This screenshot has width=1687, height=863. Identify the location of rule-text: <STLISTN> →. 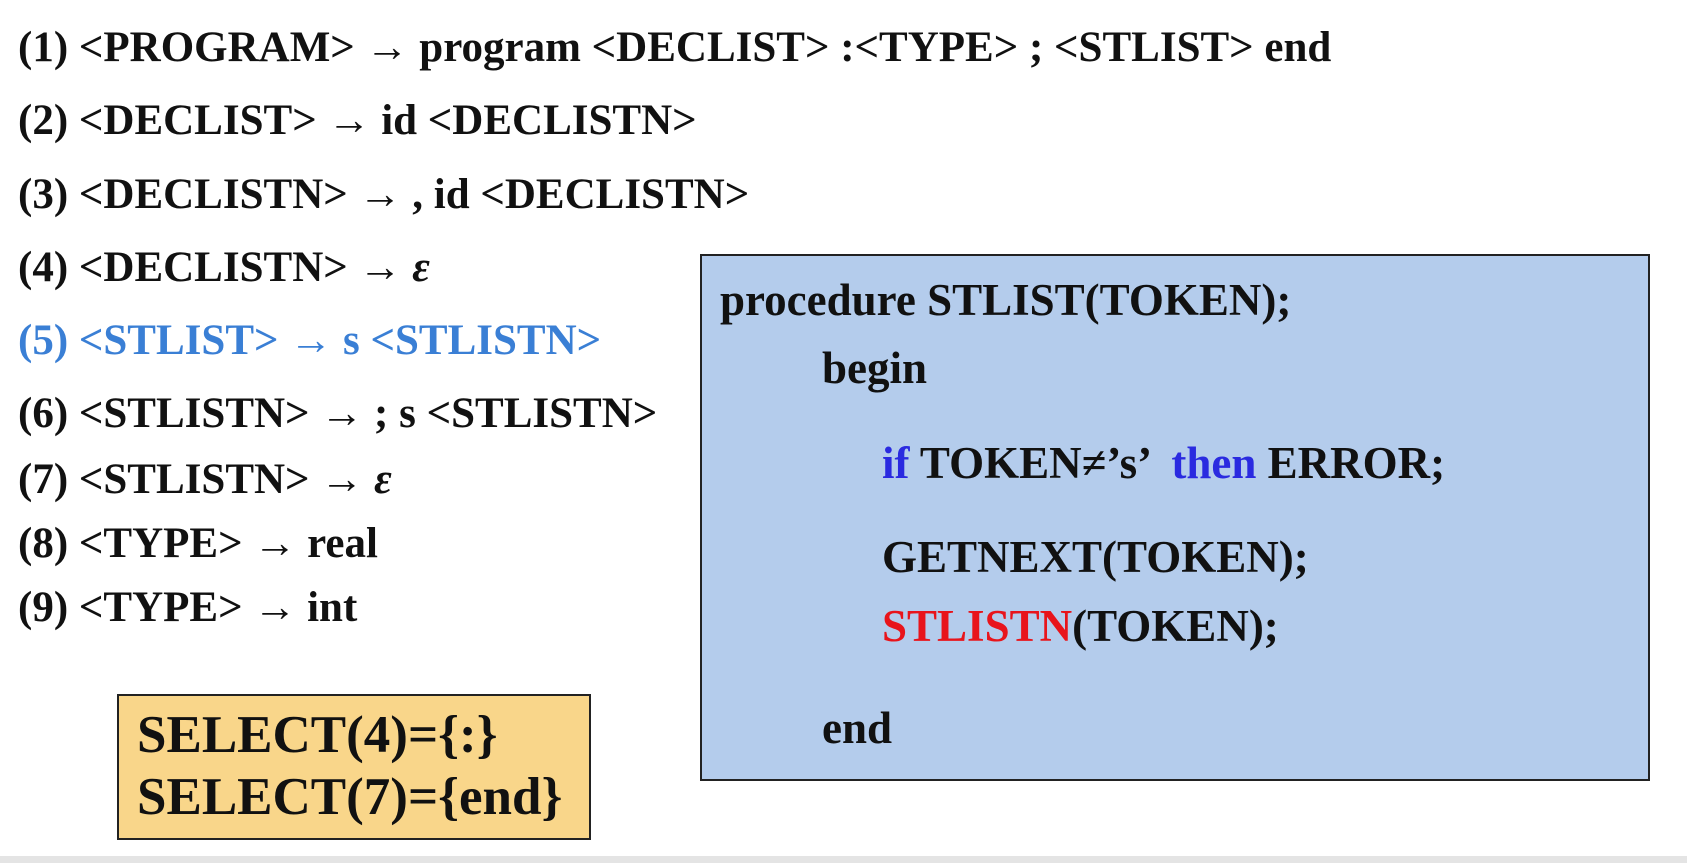
(226, 479).